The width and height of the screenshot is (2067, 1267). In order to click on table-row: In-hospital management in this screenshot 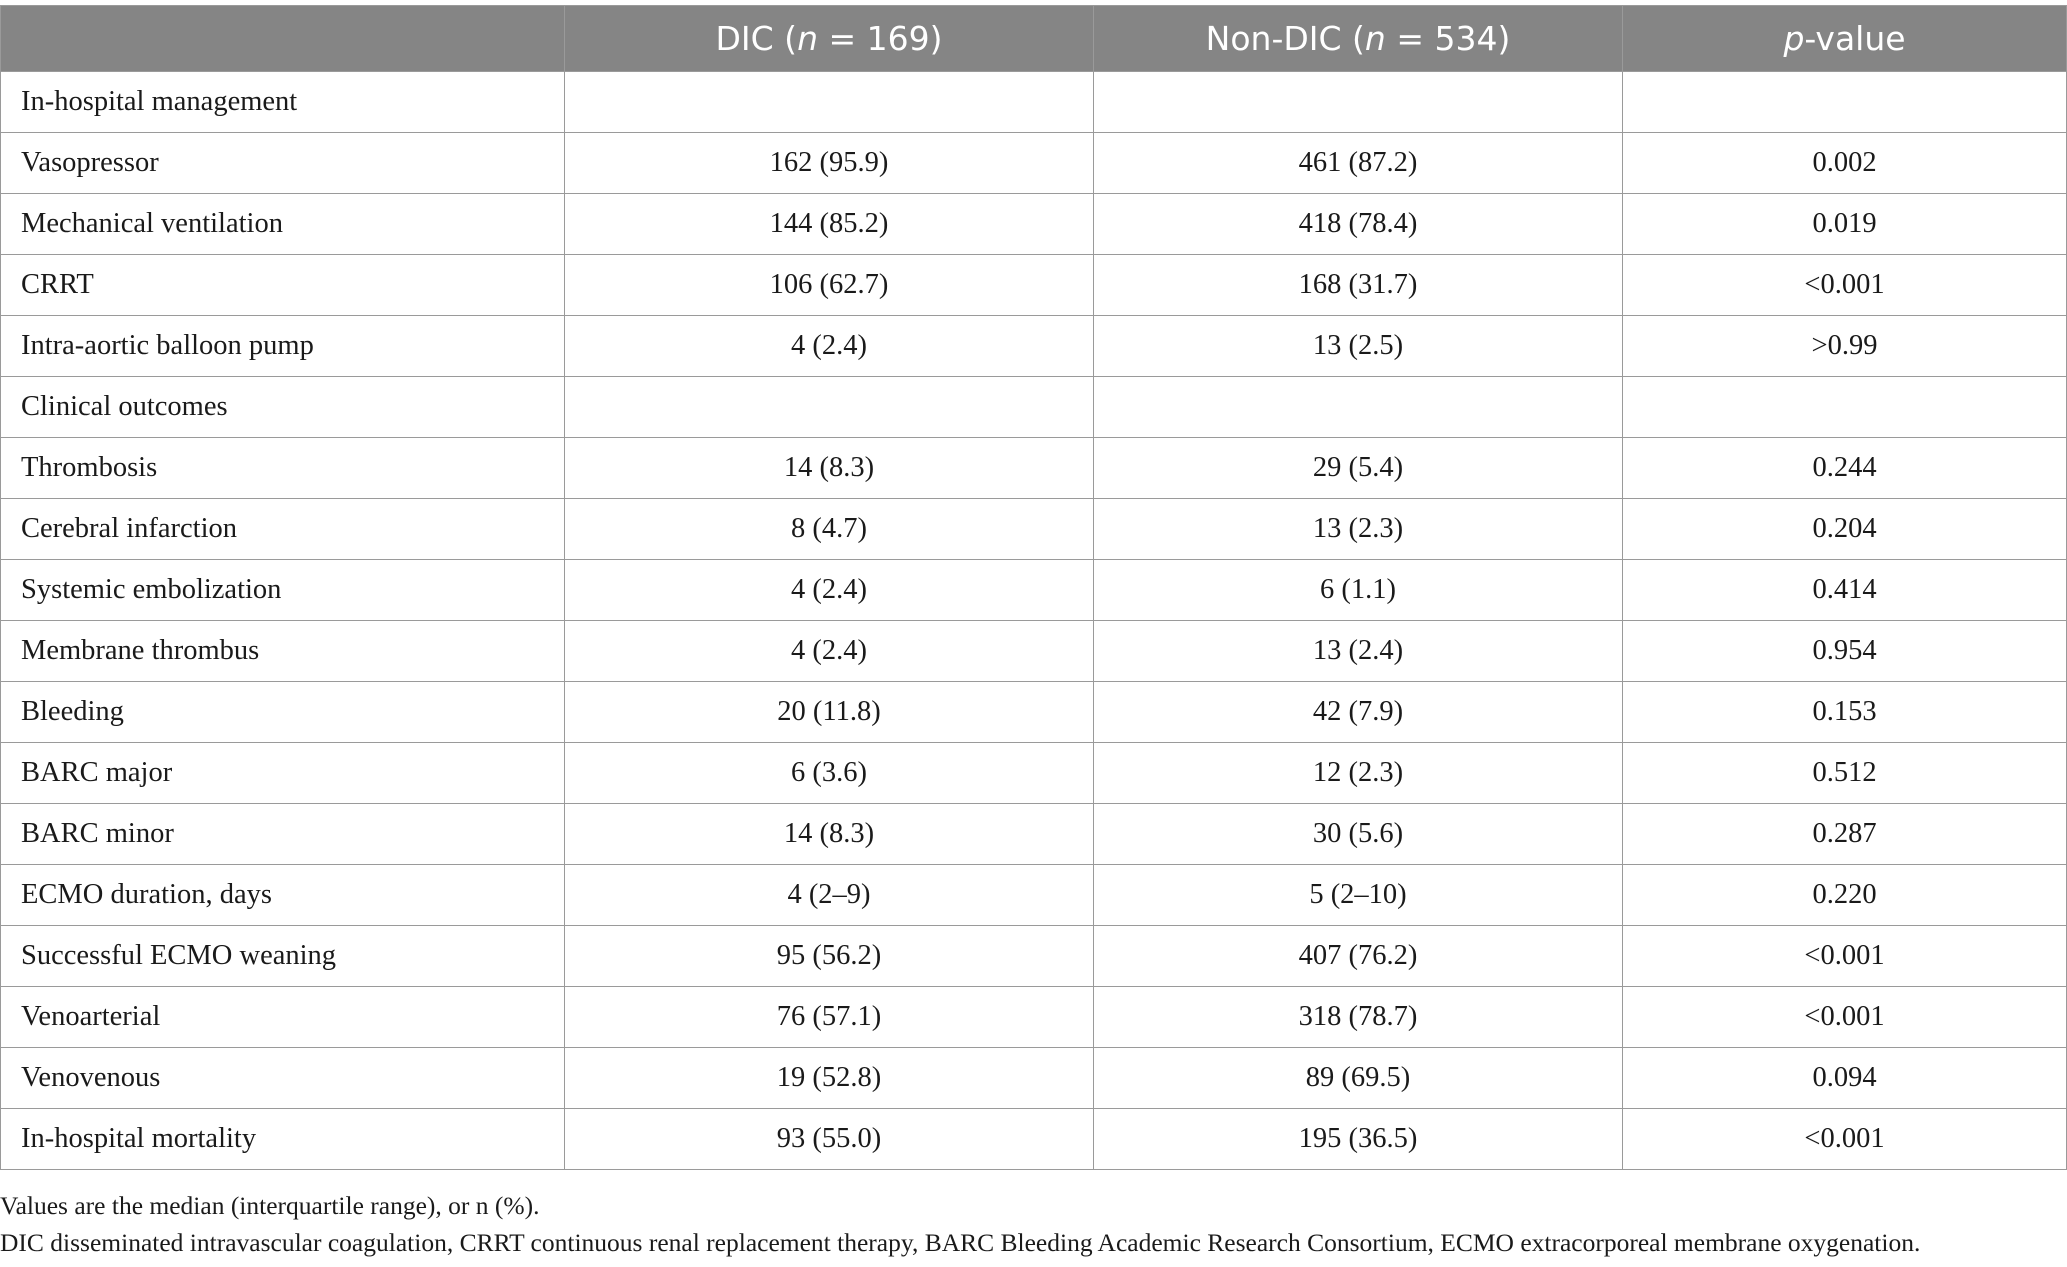, I will do `click(1033, 102)`.